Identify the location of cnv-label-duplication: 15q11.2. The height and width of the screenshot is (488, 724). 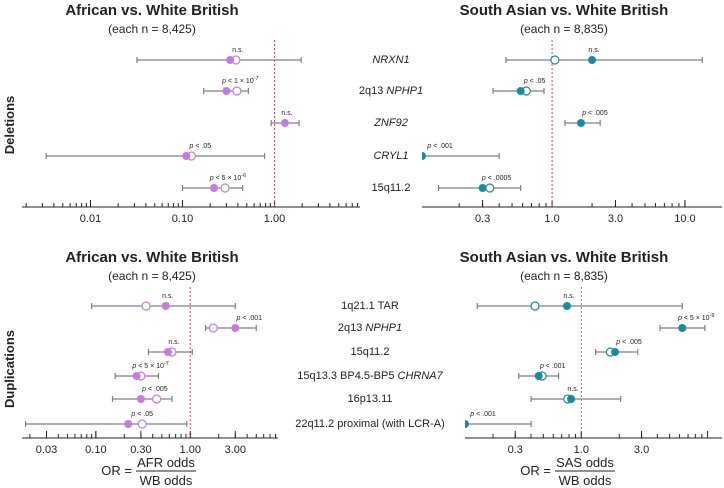
(370, 352).